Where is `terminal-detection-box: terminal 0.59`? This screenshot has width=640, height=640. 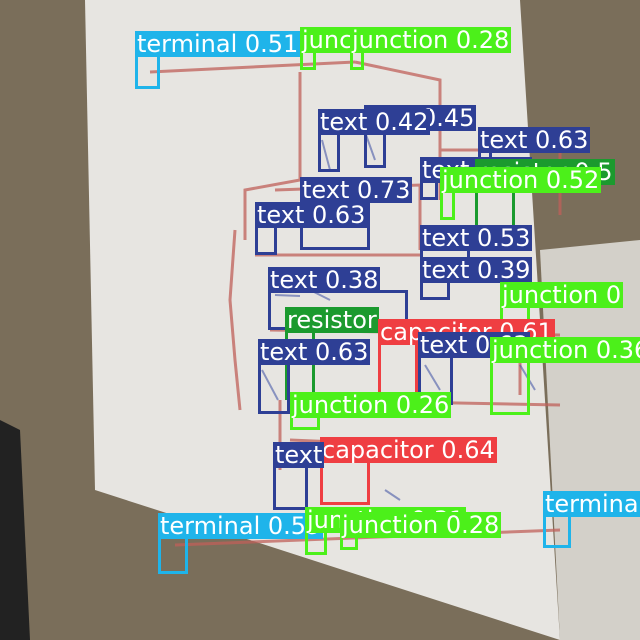 terminal-detection-box: terminal 0.59 is located at coordinates (241, 543).